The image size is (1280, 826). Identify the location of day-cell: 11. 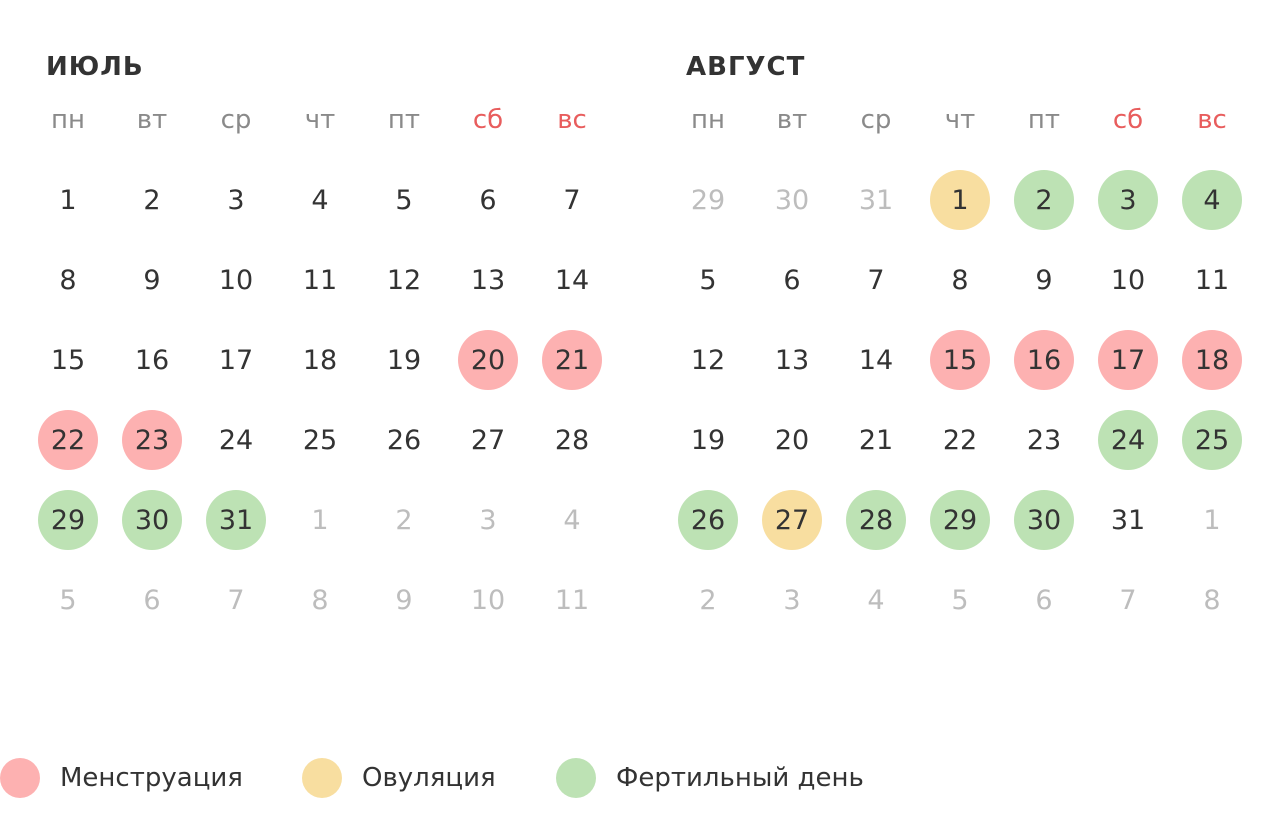
(320, 280).